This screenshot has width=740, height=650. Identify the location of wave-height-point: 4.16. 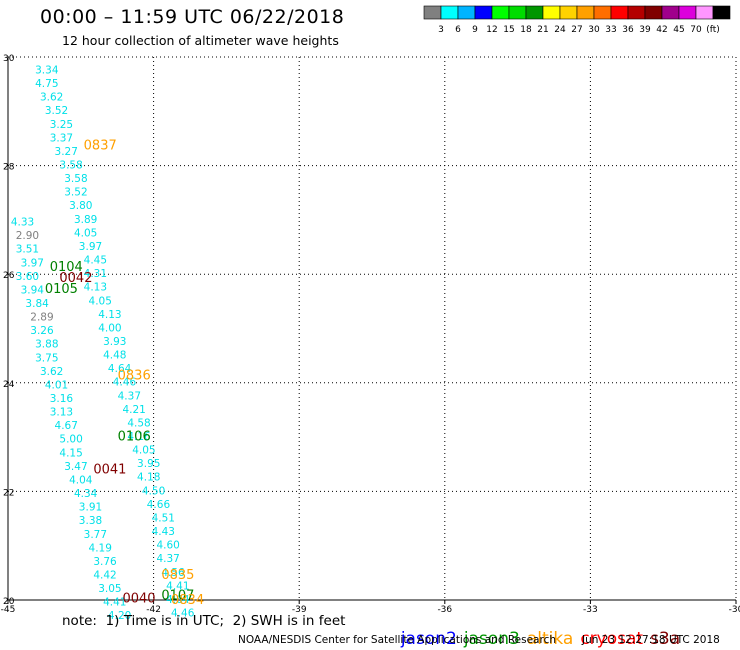
(139, 437).